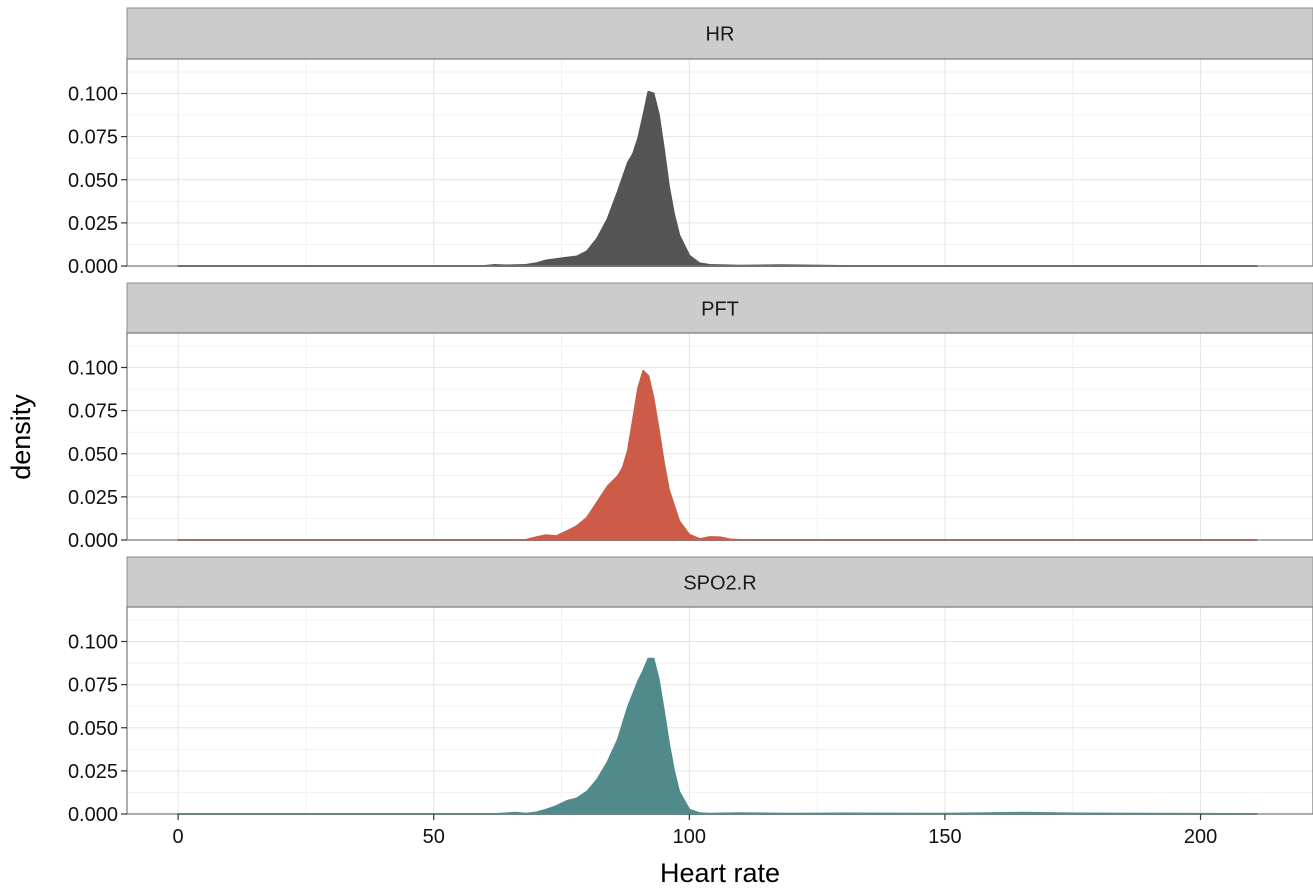 The image size is (1313, 889). Describe the element at coordinates (689, 837) in the screenshot. I see `x-tick-label: 100` at that location.